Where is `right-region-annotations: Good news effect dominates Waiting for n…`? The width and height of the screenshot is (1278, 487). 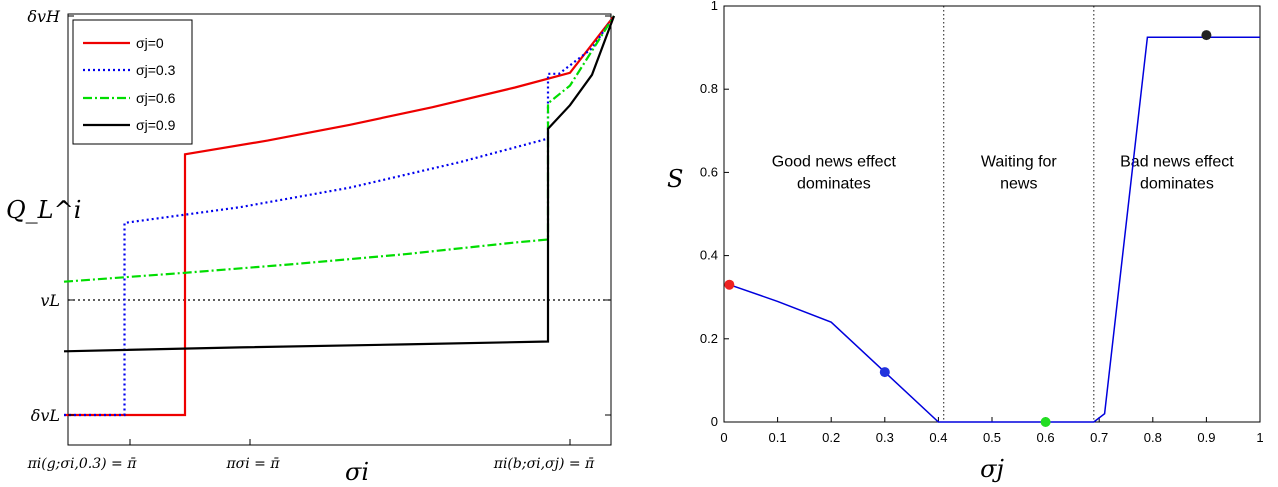 right-region-annotations: Good news effect dominates Waiting for n… is located at coordinates (1003, 172).